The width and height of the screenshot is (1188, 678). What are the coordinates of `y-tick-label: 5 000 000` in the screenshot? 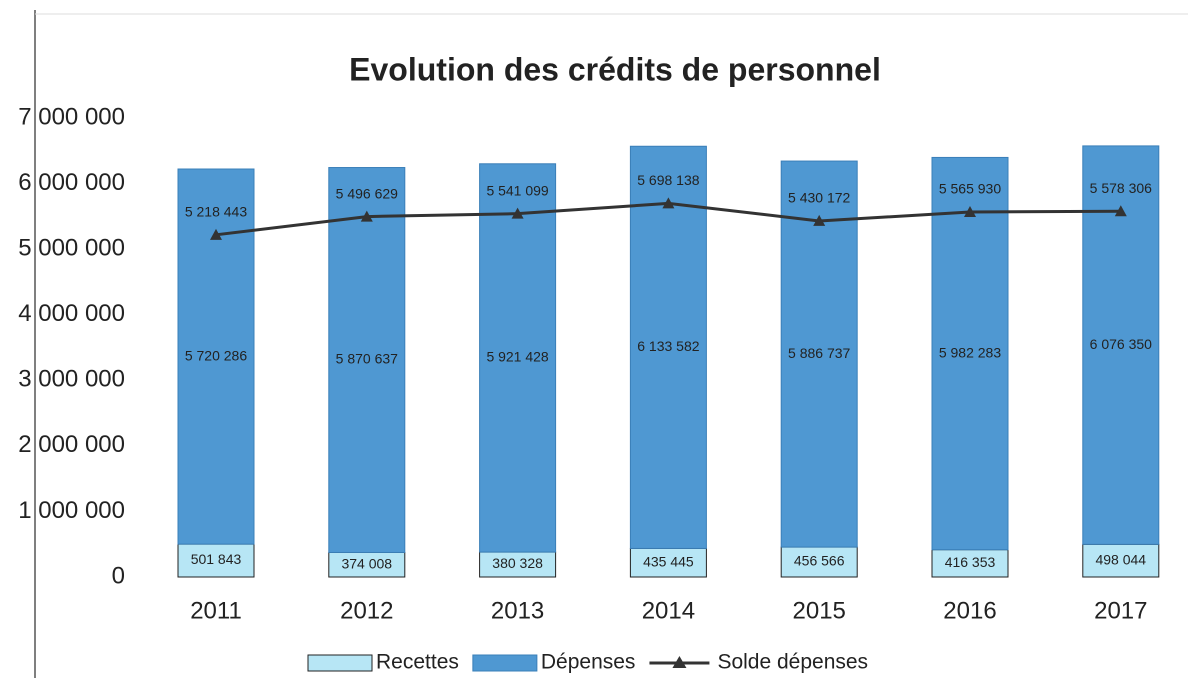 It's located at (71, 247).